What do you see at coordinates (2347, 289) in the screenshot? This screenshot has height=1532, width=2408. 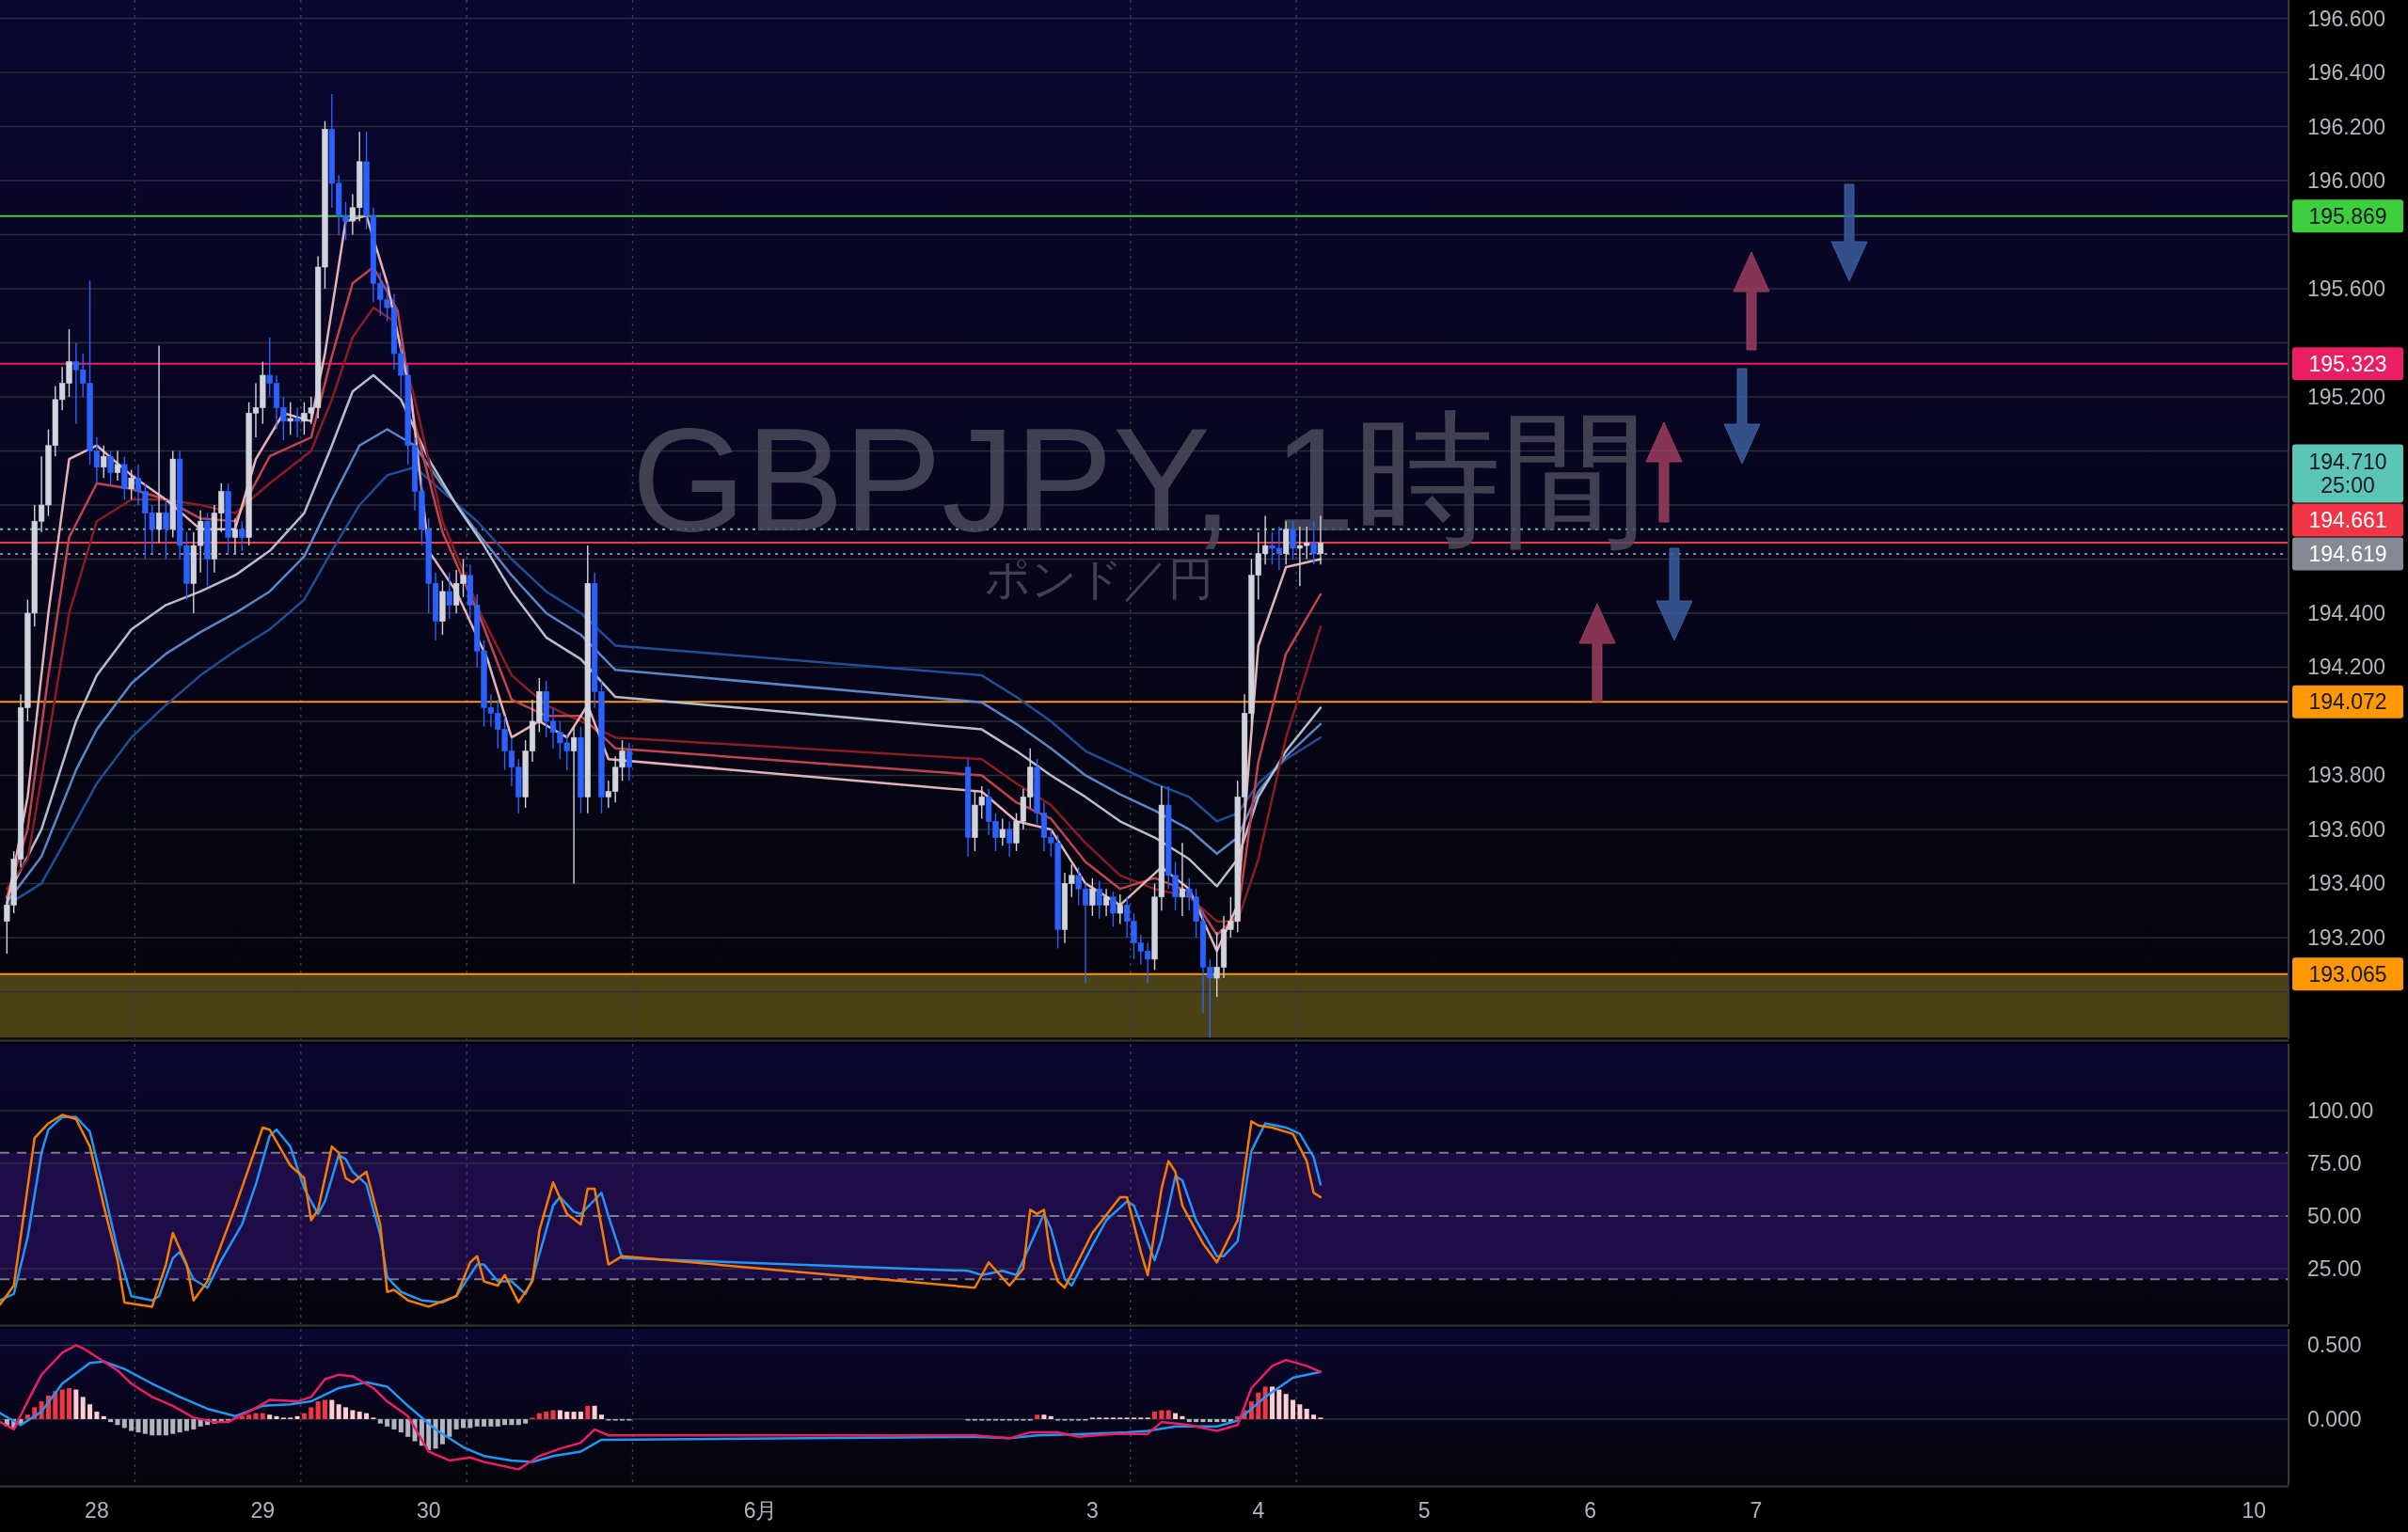 I see `y-tick-label: 195.600` at bounding box center [2347, 289].